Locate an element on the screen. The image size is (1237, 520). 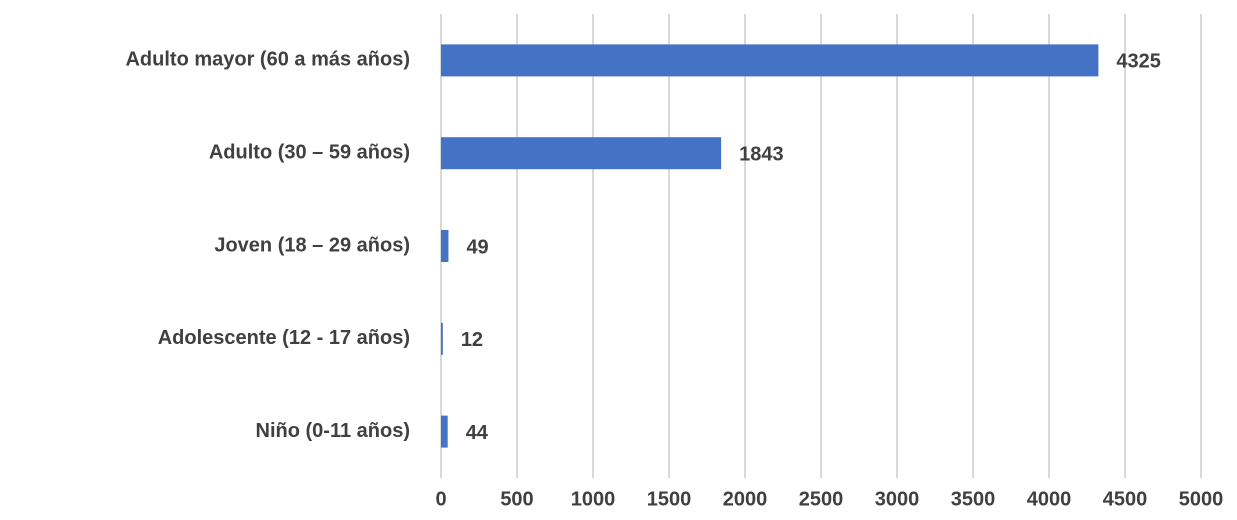
x-tick-label: 1500 is located at coordinates (669, 499).